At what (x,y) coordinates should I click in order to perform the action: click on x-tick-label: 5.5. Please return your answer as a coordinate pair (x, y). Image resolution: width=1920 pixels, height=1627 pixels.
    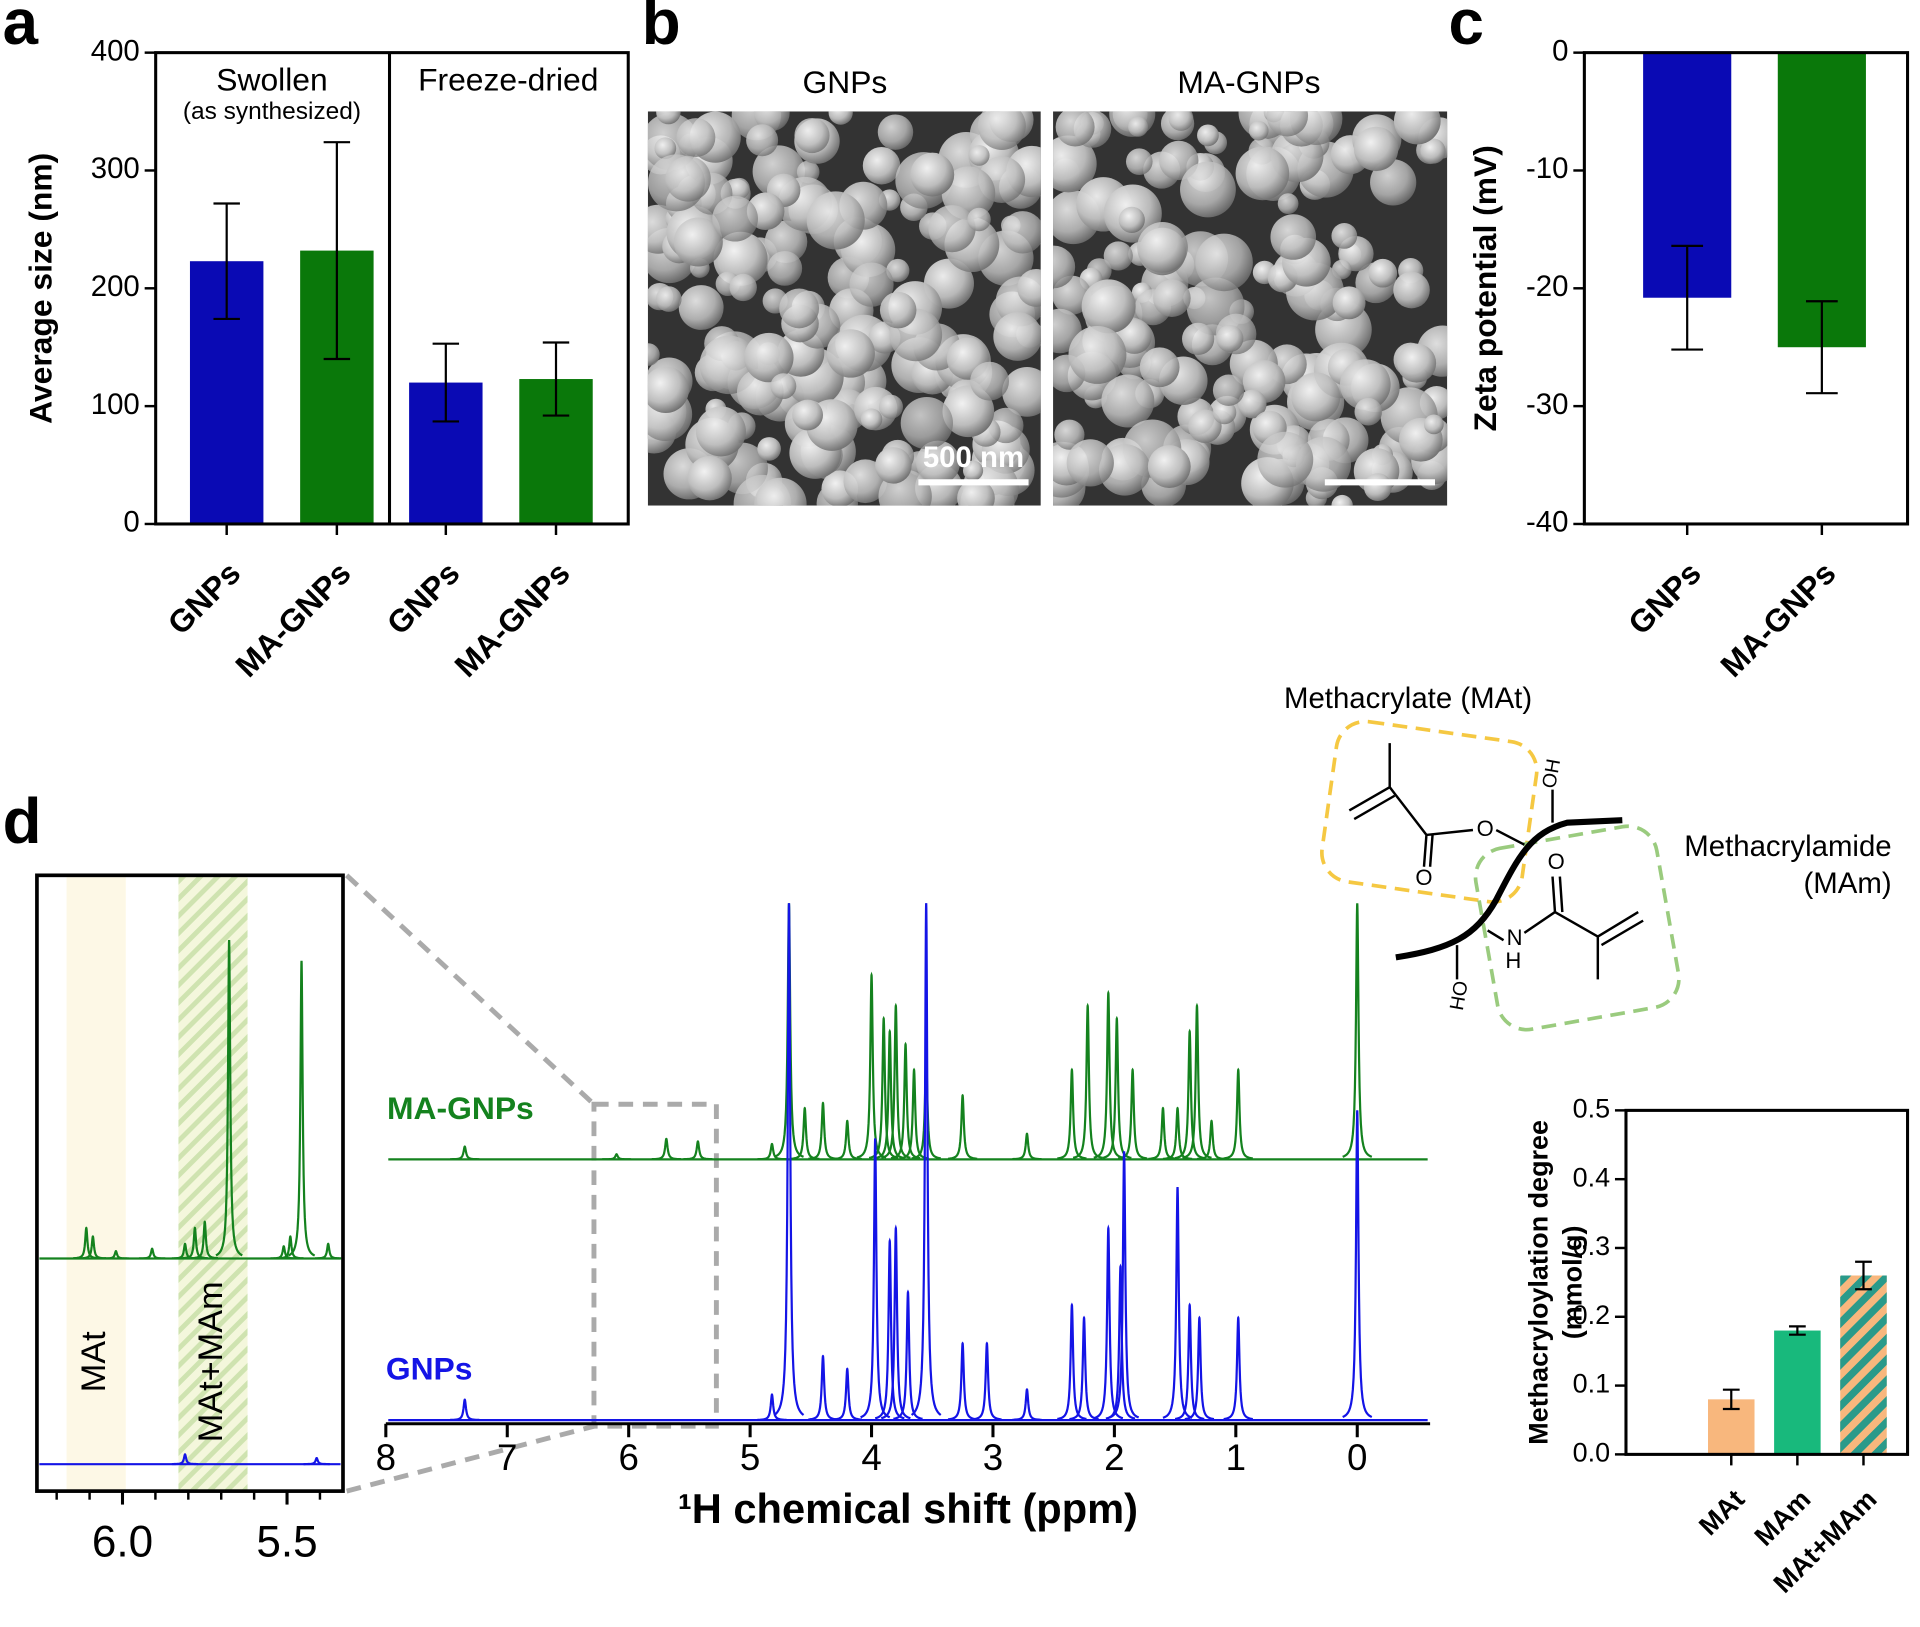
    Looking at the image, I should click on (286, 1542).